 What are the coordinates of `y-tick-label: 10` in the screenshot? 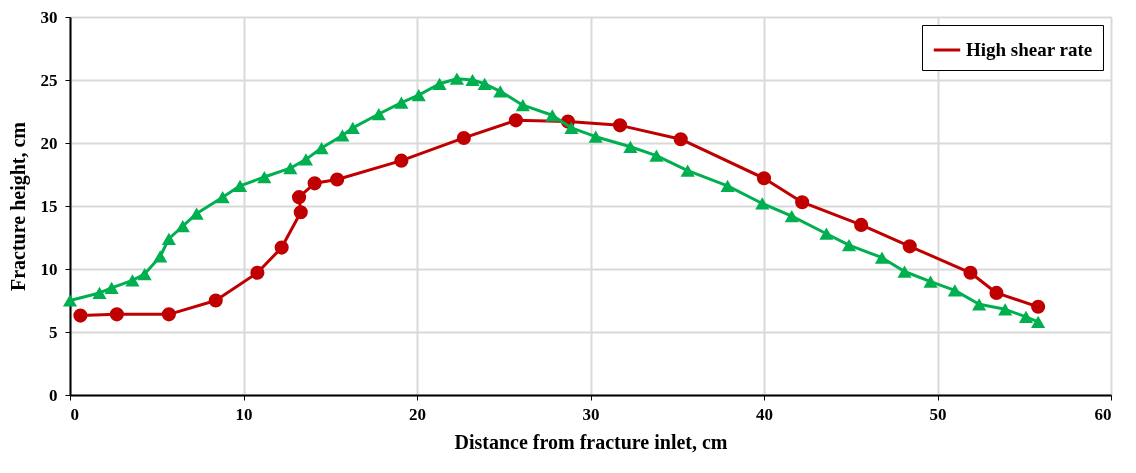 It's located at (49, 269).